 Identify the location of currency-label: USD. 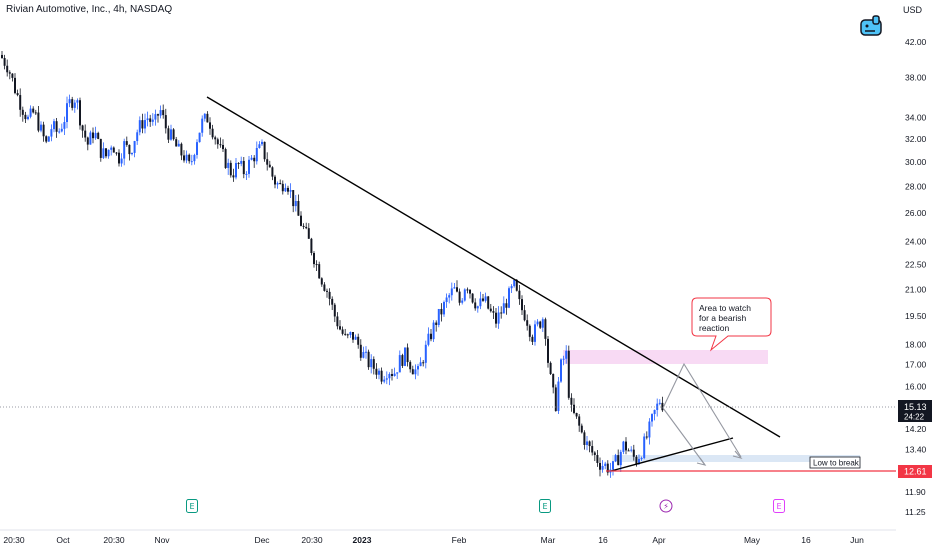
(912, 10).